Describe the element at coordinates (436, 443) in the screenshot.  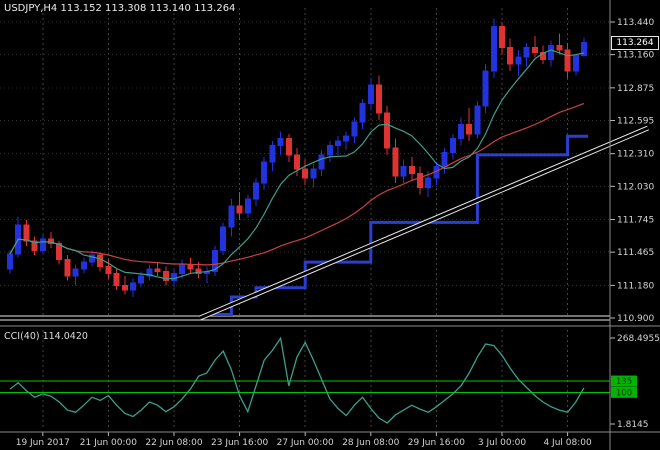
I see `time-axis-label: 29 Jun 16:00` at that location.